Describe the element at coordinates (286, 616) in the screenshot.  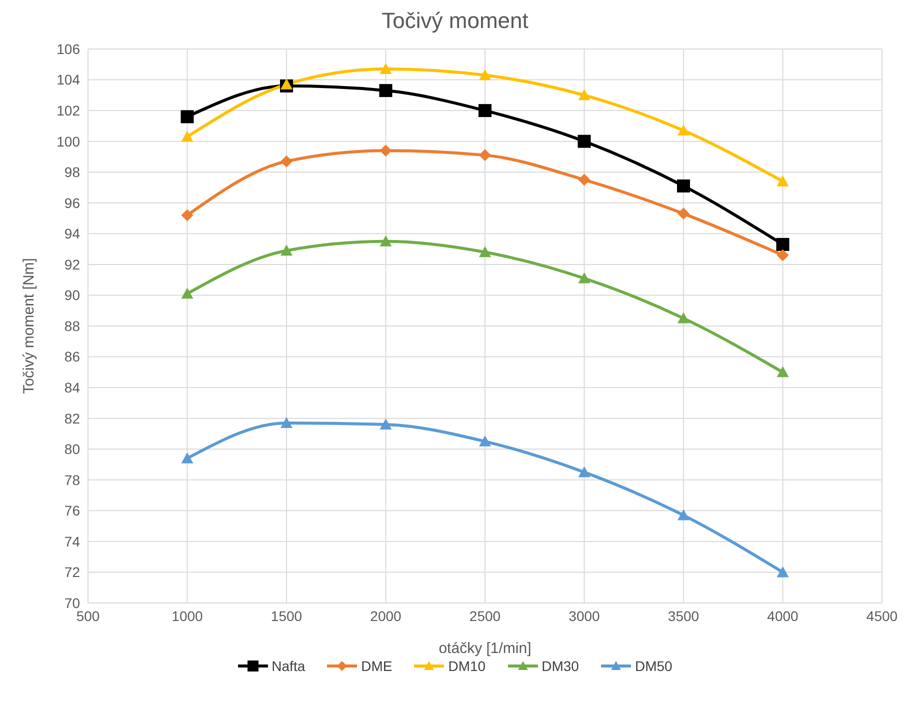
I see `x-tick-label: 1500` at that location.